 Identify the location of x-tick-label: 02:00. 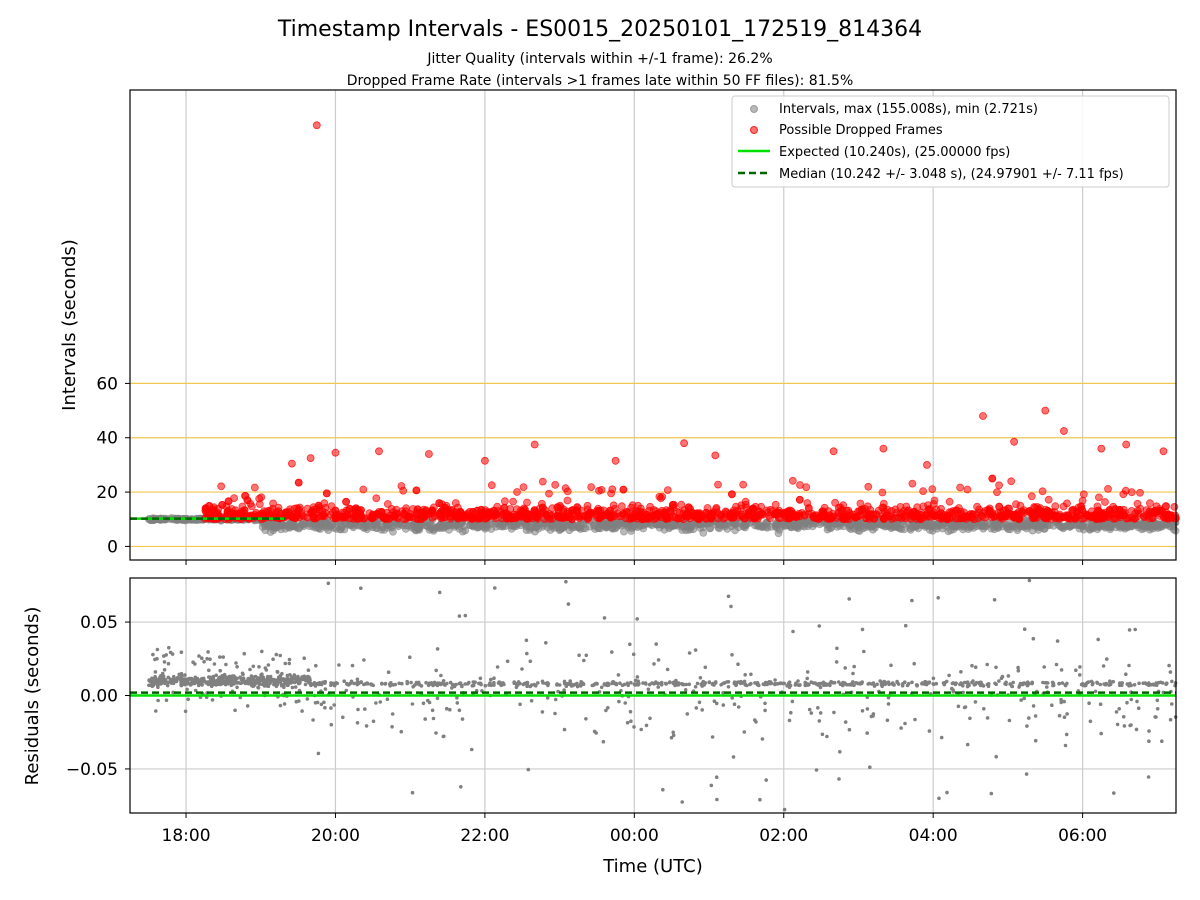
(783, 836).